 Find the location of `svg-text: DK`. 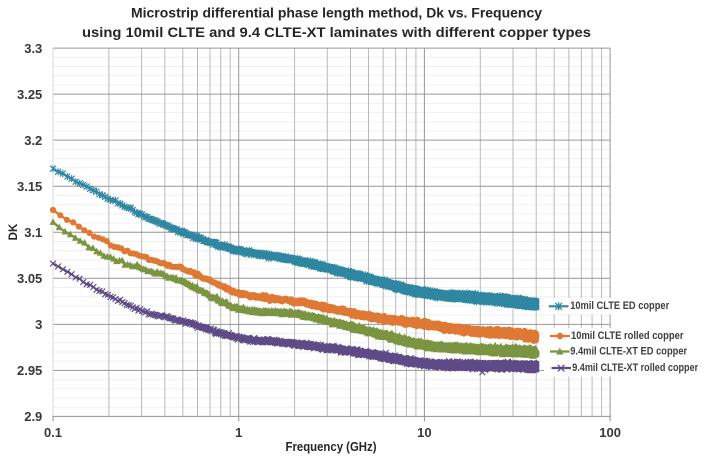

svg-text: DK is located at coordinates (14, 231).